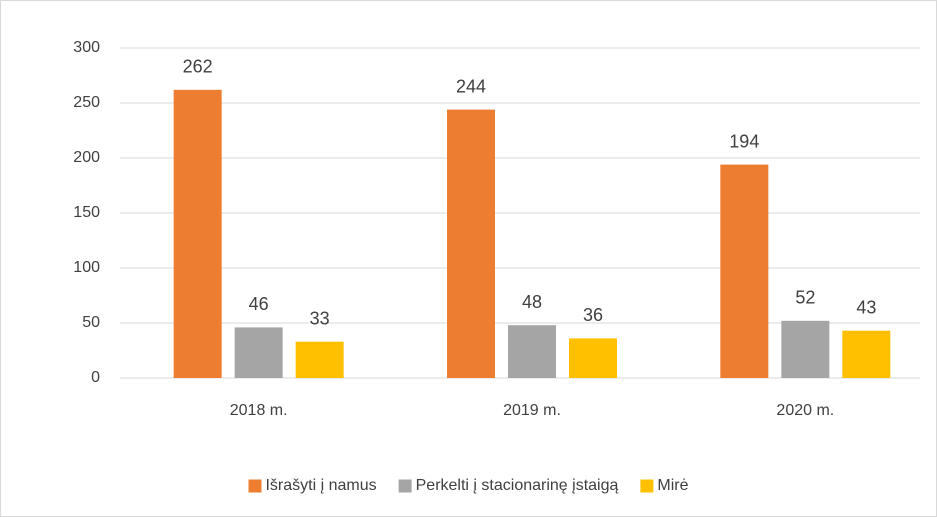  I want to click on y-tick-label: 200, so click(86, 157).